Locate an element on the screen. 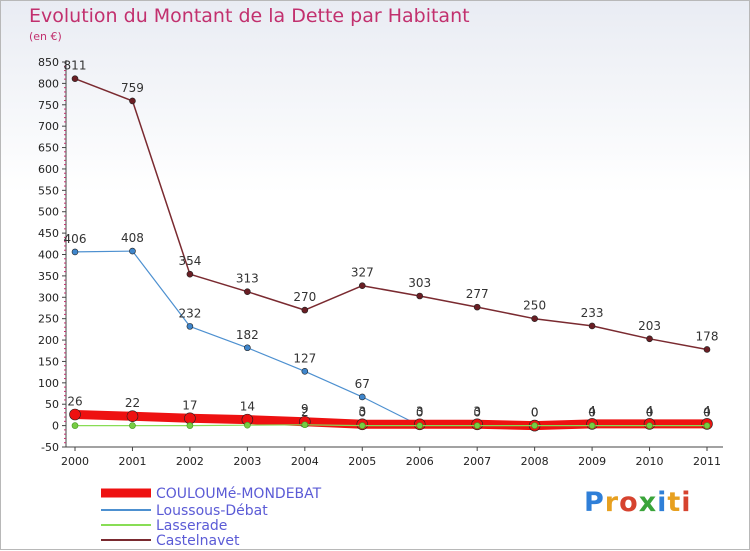  data-label: 303 is located at coordinates (419, 283).